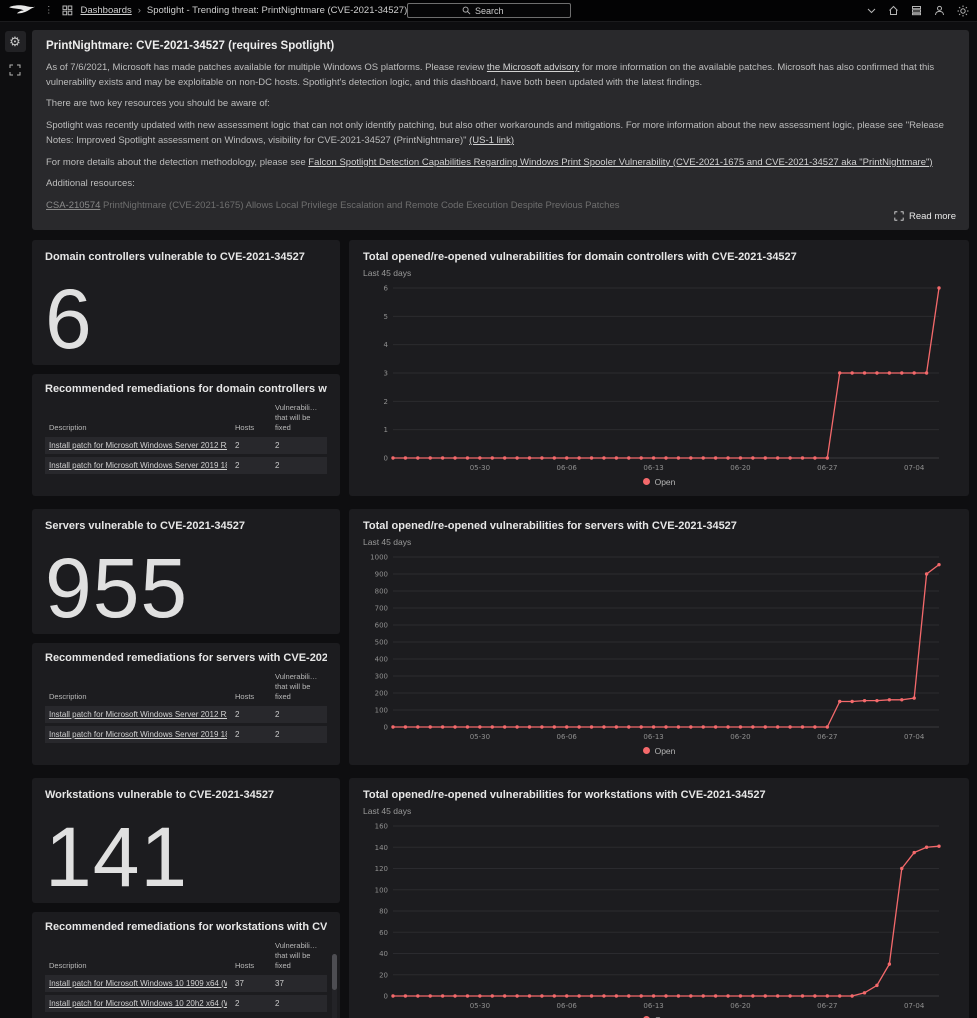 This screenshot has height=1018, width=977. I want to click on dashboards-grid-icon, so click(67, 10).